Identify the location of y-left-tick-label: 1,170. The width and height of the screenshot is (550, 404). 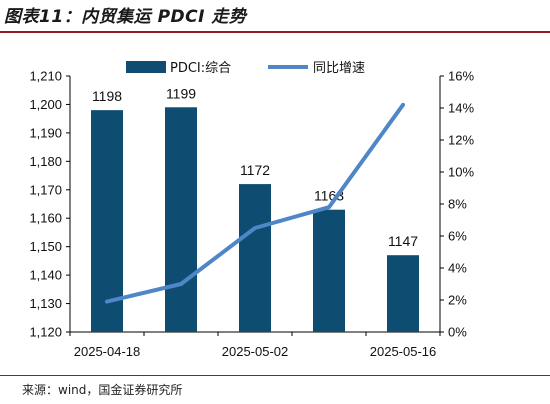
(45, 189).